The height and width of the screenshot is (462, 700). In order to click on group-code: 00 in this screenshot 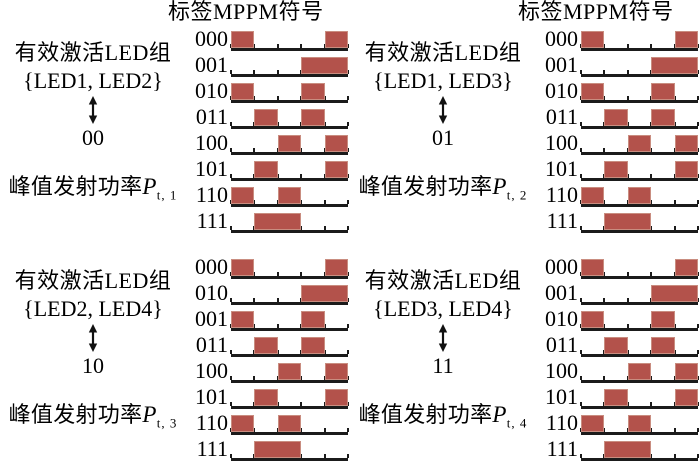, I will do `click(93, 137)`.